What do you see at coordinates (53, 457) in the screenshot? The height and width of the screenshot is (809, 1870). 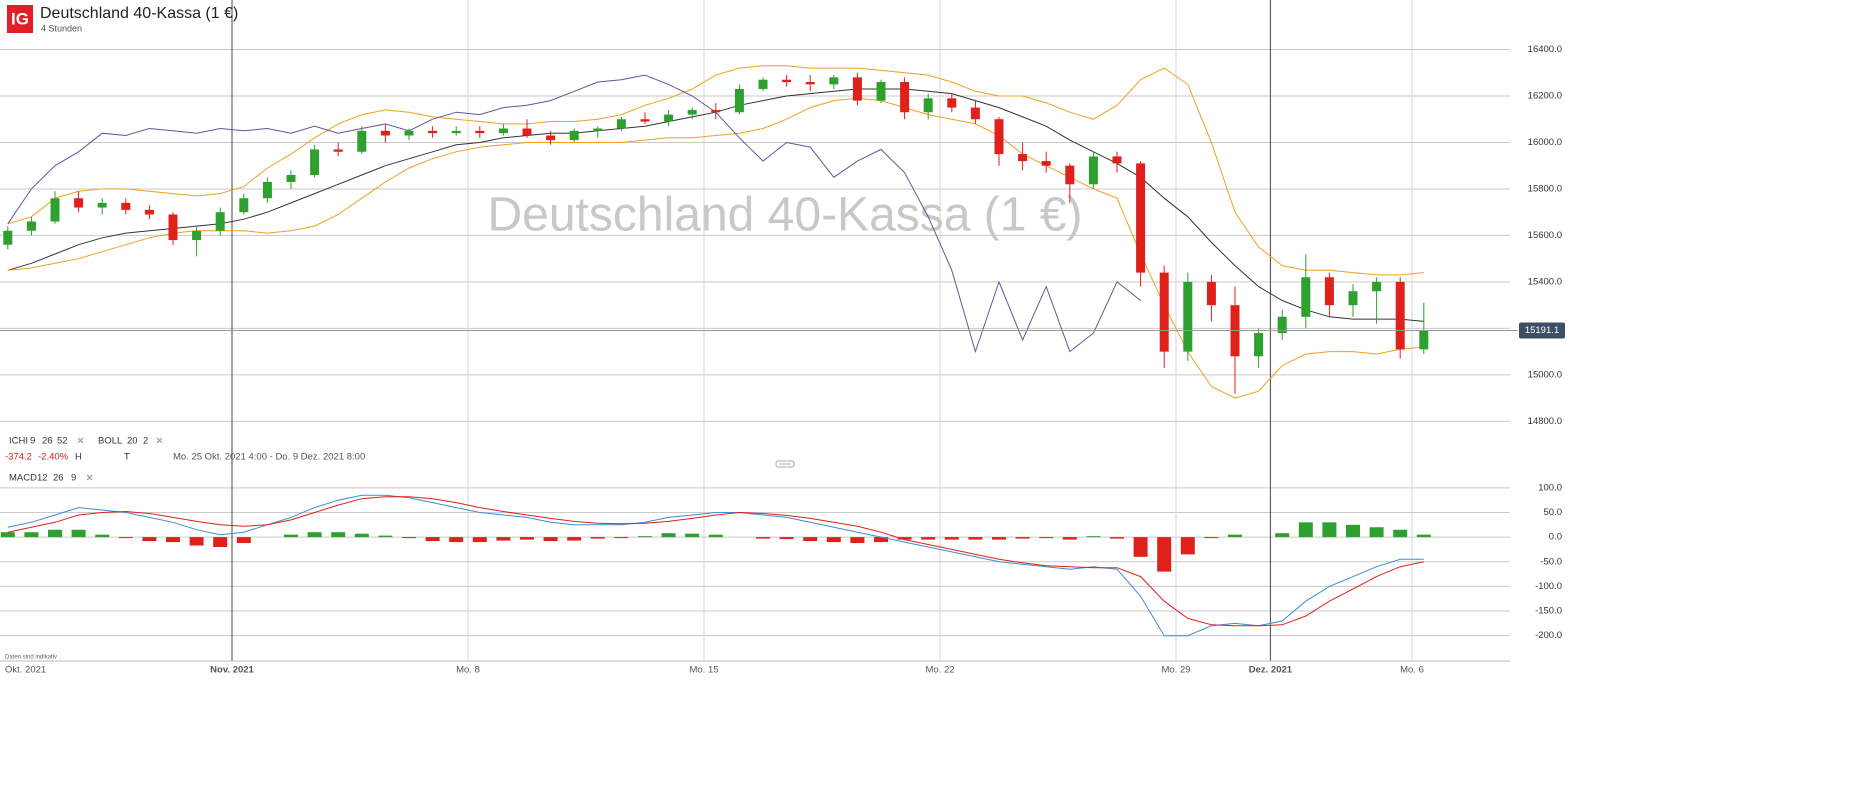 I see `change-percent: -2.40%` at bounding box center [53, 457].